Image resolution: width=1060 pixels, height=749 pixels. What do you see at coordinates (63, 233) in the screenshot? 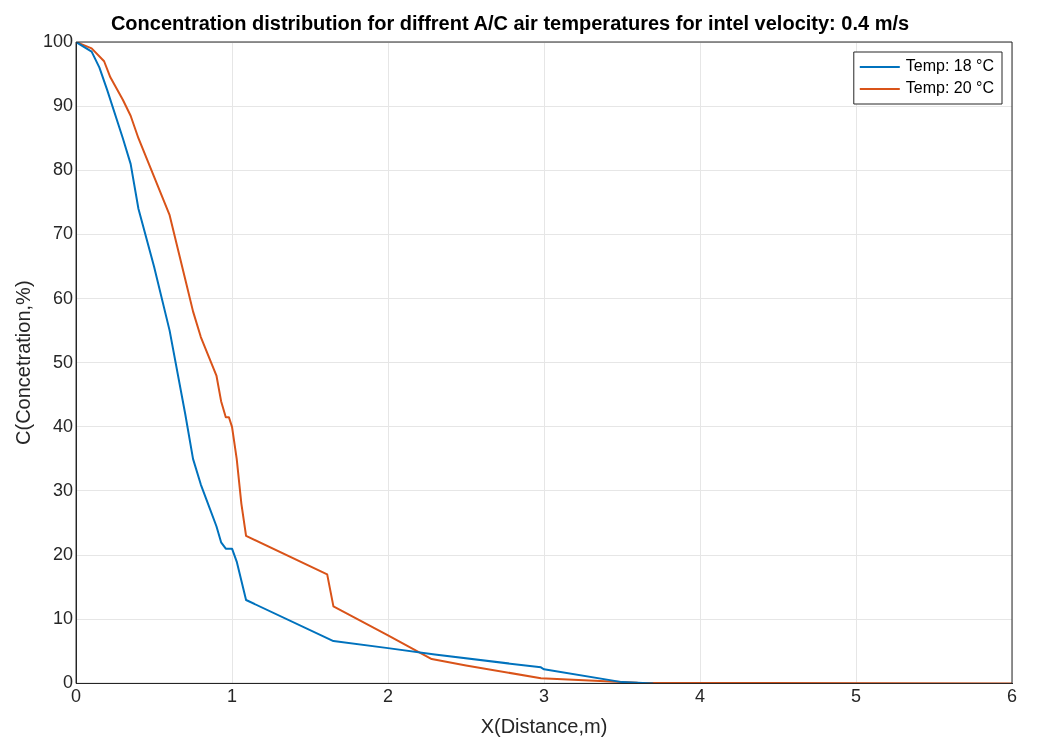
I see `y-tick-label: 70` at bounding box center [63, 233].